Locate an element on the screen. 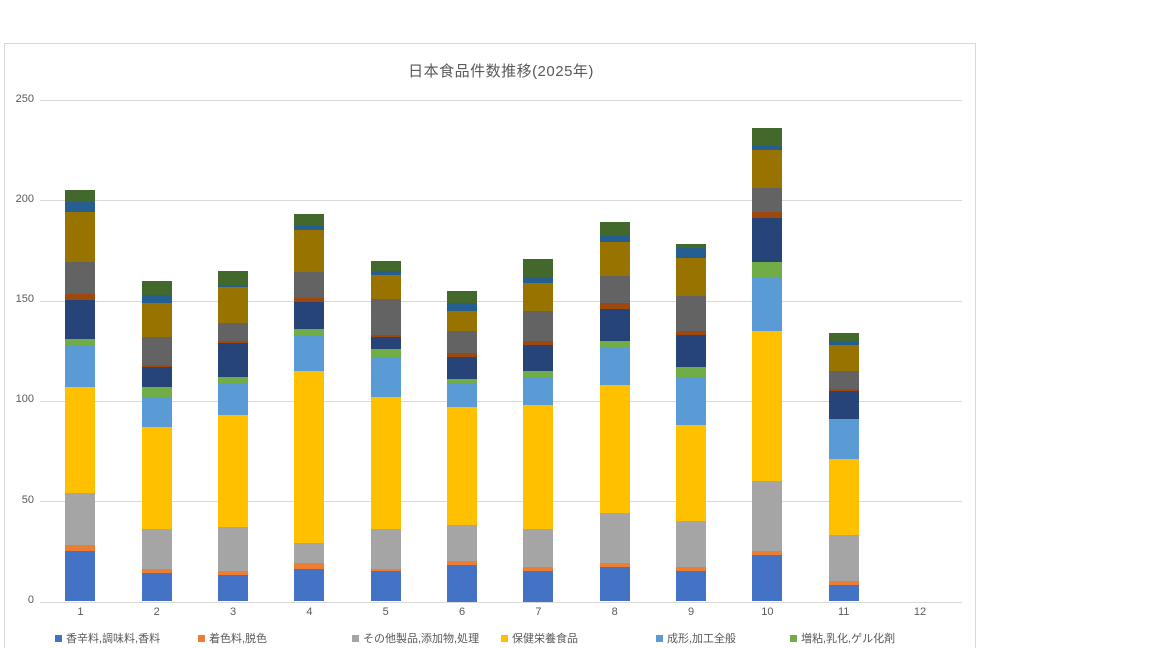 This screenshot has height=648, width=1152. x-tick-label-7: 7 is located at coordinates (538, 612).